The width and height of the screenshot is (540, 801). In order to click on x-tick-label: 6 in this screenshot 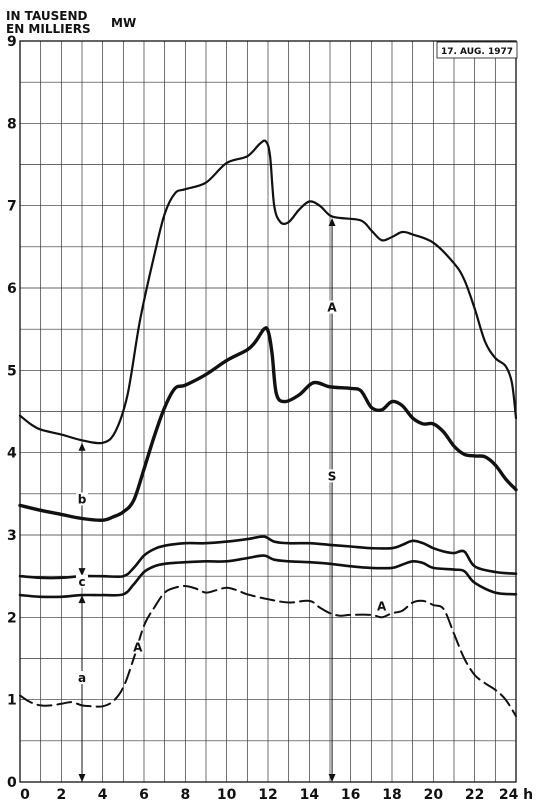, I will do `click(144, 794)`.